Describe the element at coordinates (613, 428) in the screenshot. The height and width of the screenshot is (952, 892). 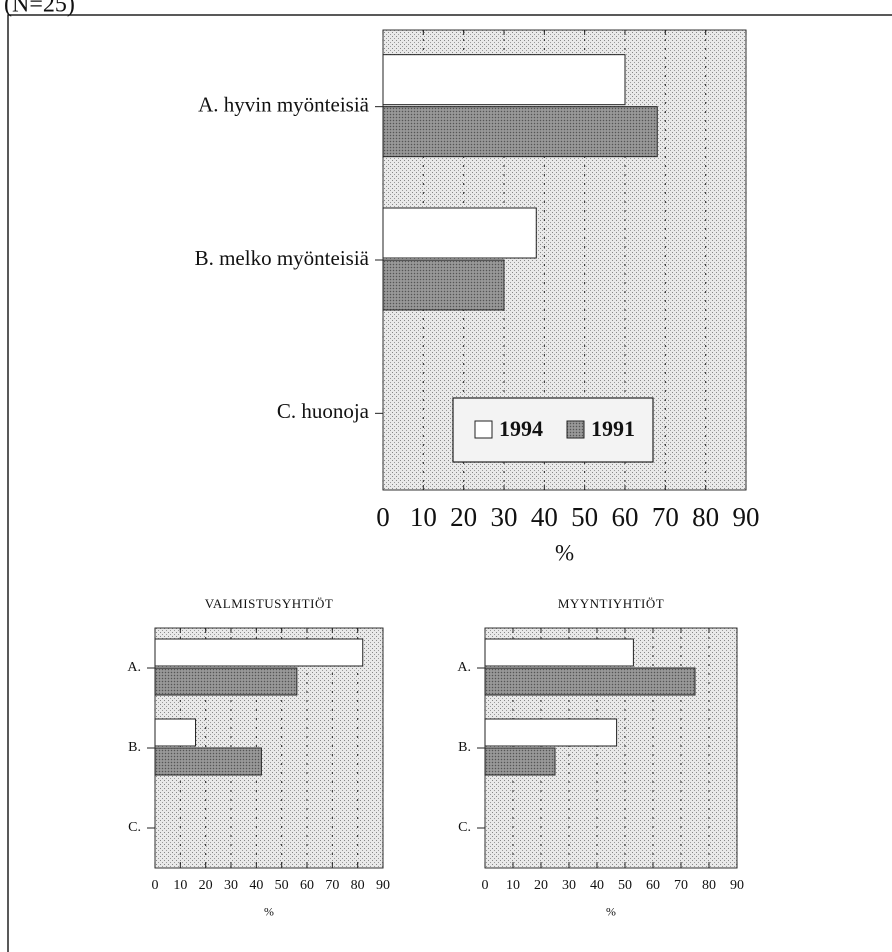
I see `legend-label: 1991` at that location.